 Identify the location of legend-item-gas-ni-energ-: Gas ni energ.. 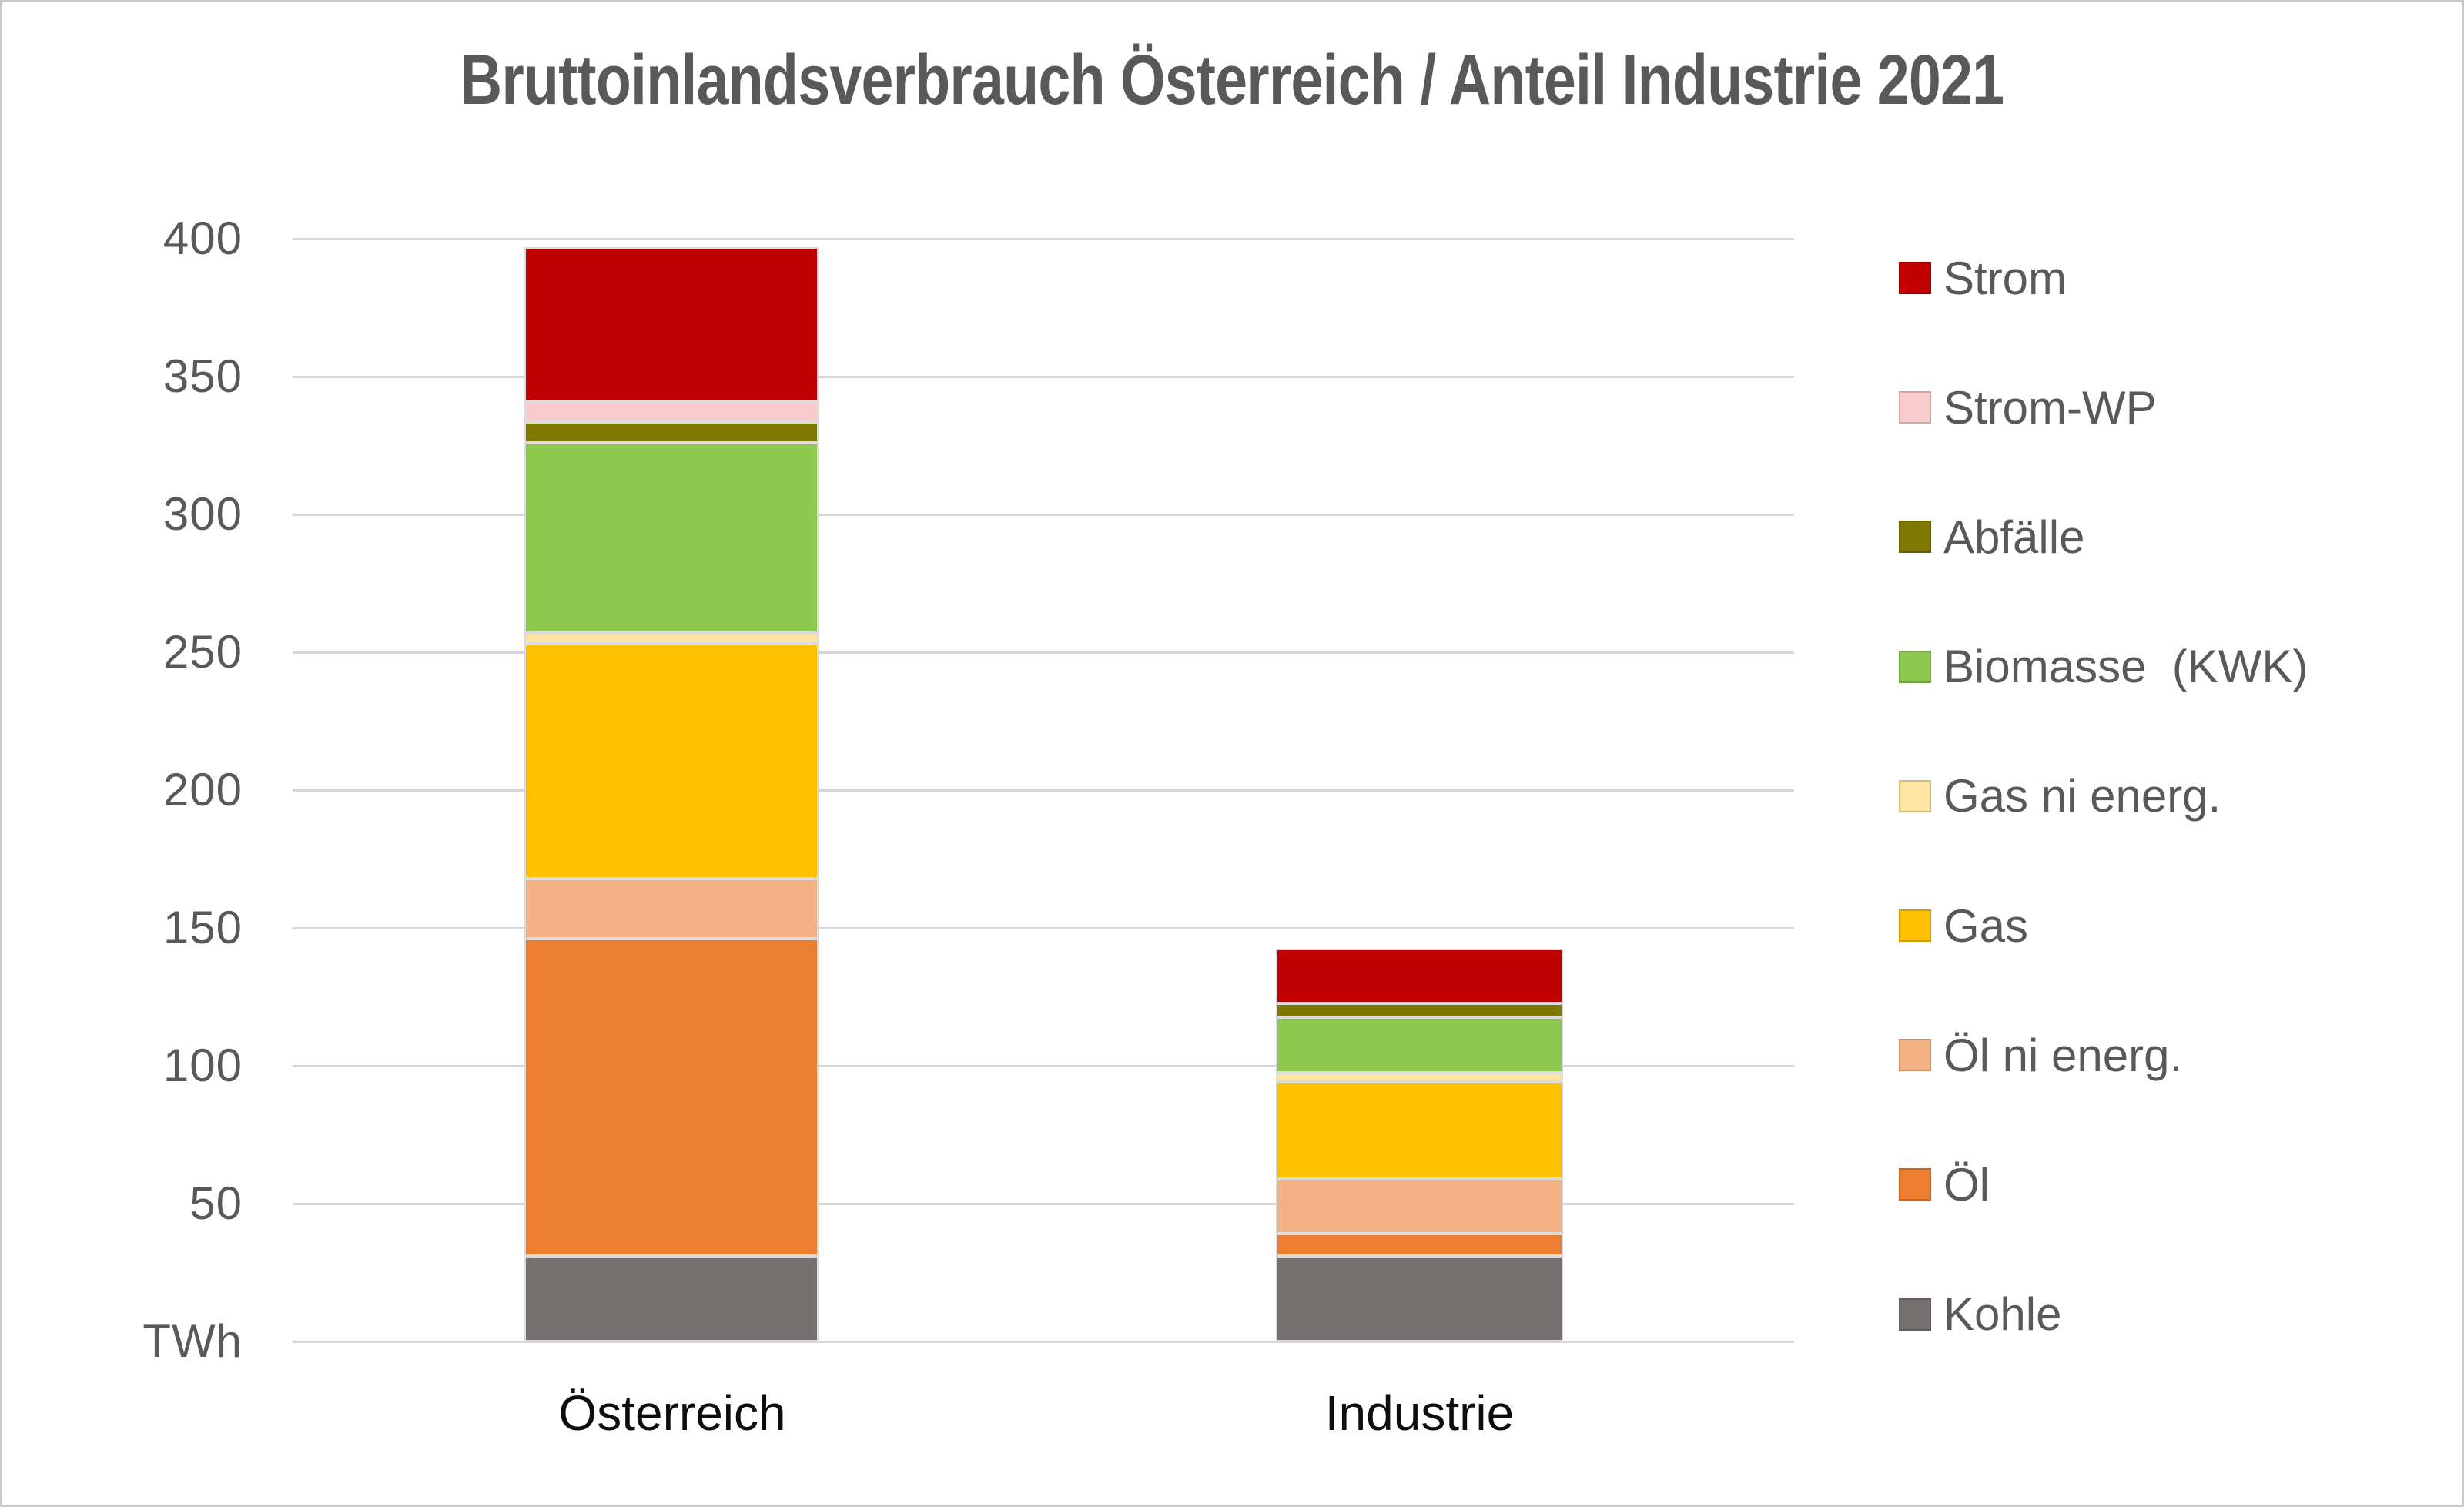
(2060, 796).